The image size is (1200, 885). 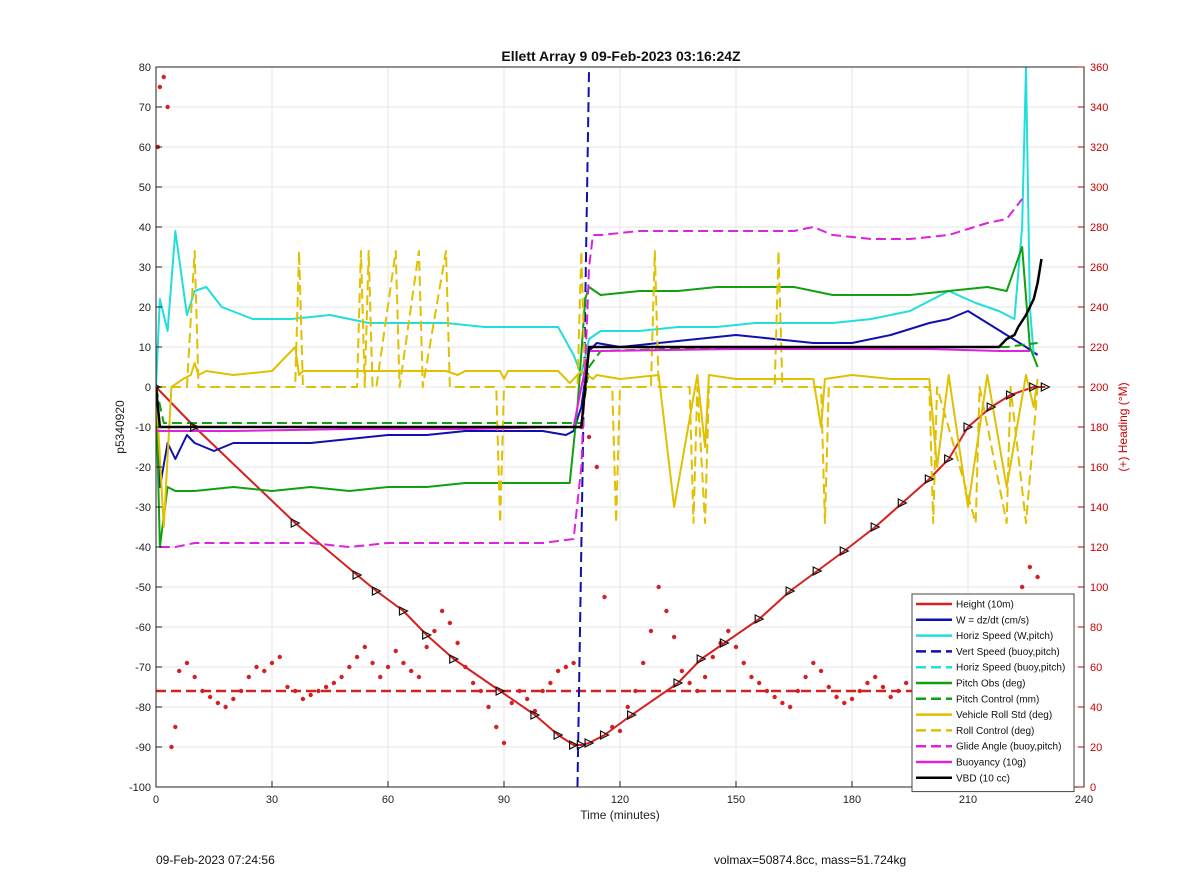 What do you see at coordinates (140, 788) in the screenshot?
I see `y-tick-label: -100` at bounding box center [140, 788].